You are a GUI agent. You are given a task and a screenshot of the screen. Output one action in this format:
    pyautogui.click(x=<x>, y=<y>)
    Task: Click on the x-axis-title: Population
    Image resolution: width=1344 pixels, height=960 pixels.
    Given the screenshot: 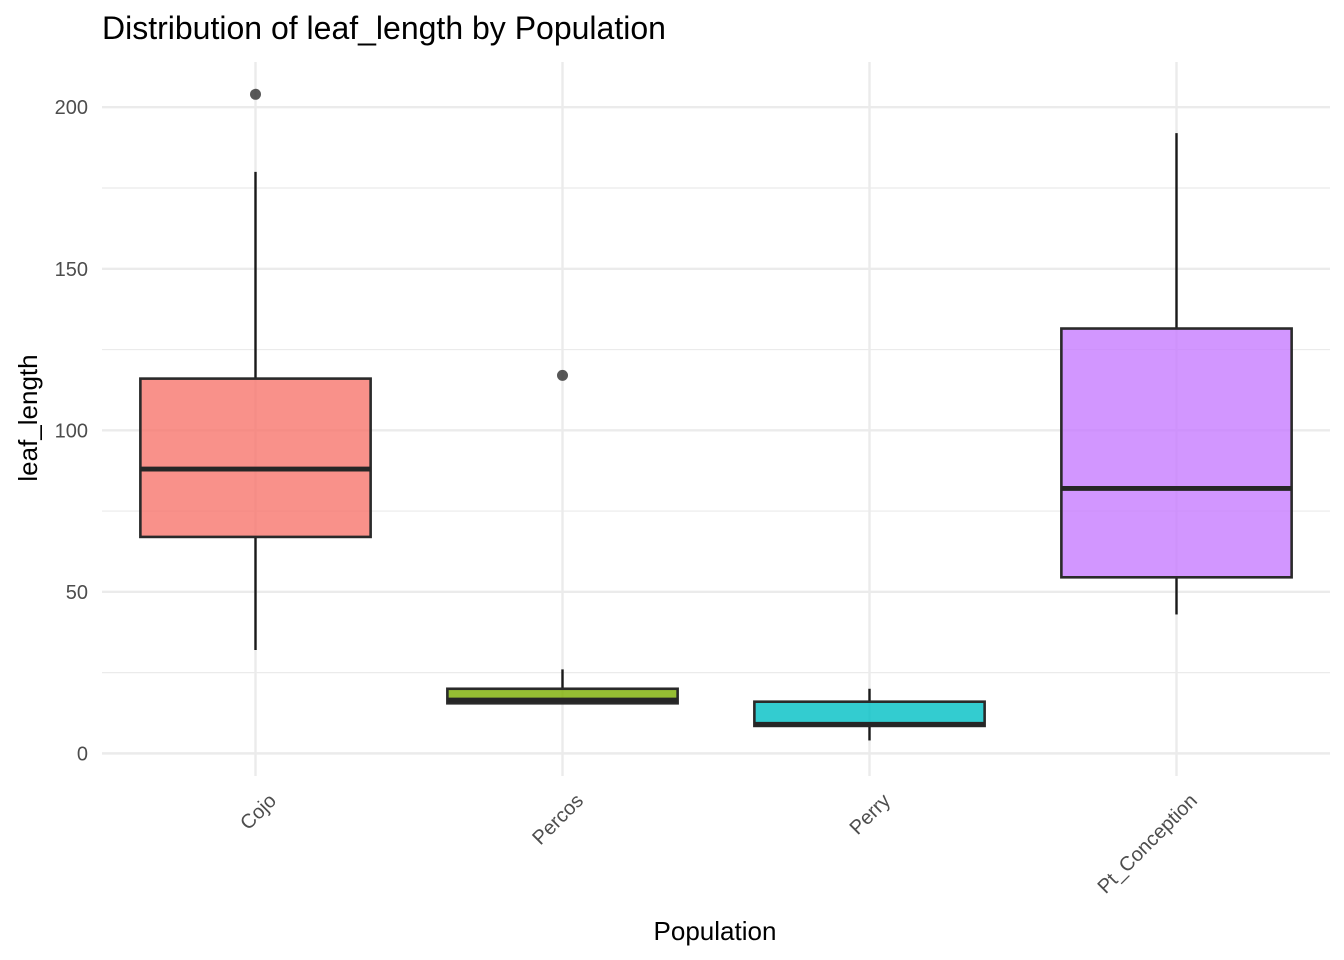 What is the action you would take?
    pyautogui.click(x=715, y=931)
    